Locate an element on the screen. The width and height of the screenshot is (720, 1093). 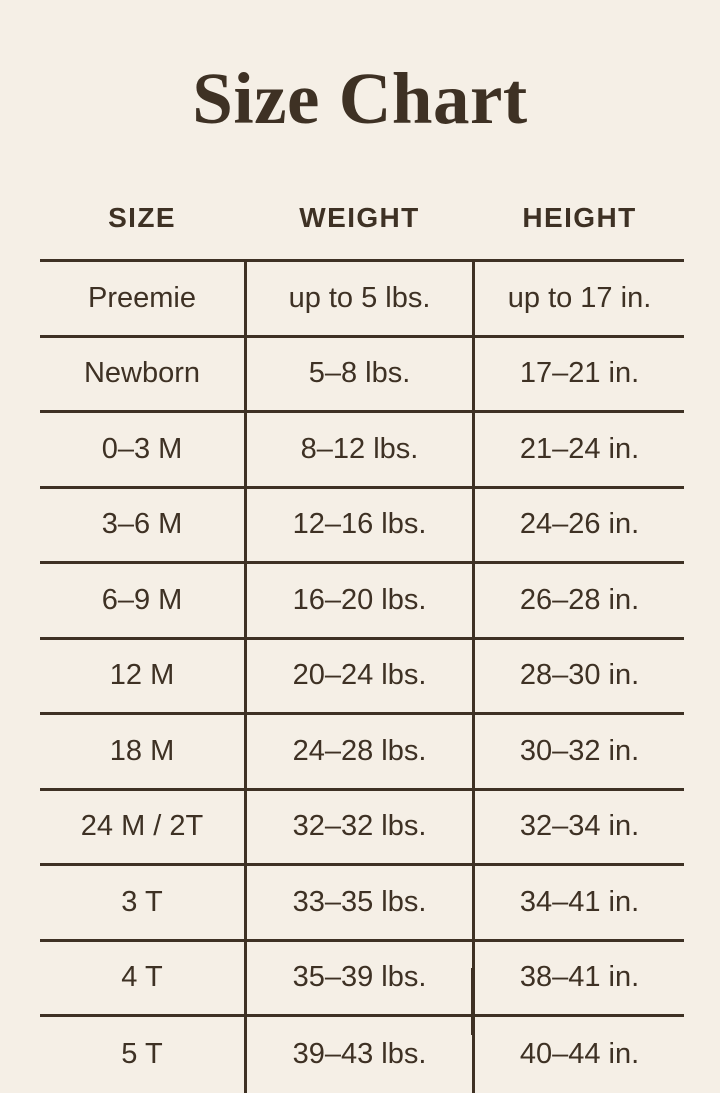
cell-size: 12 M is located at coordinates (142, 675).